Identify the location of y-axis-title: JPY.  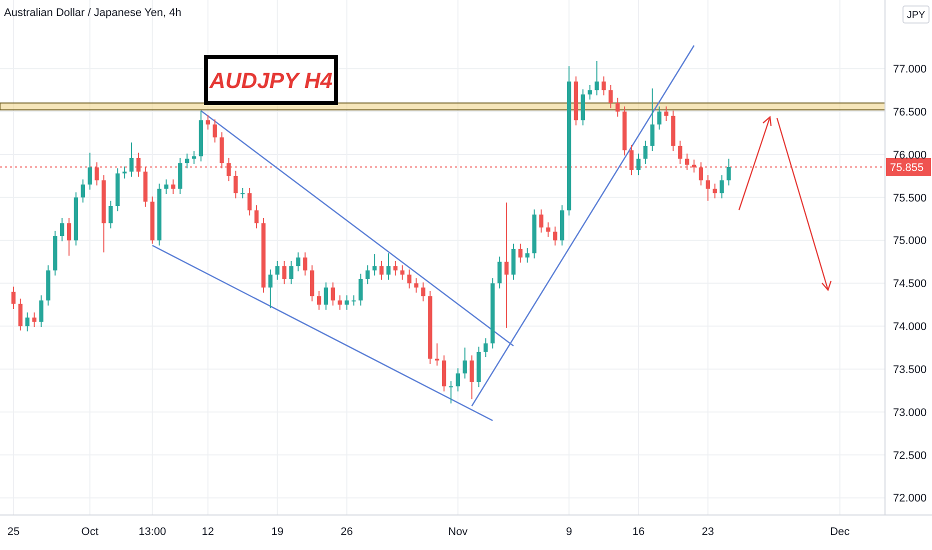
(916, 15).